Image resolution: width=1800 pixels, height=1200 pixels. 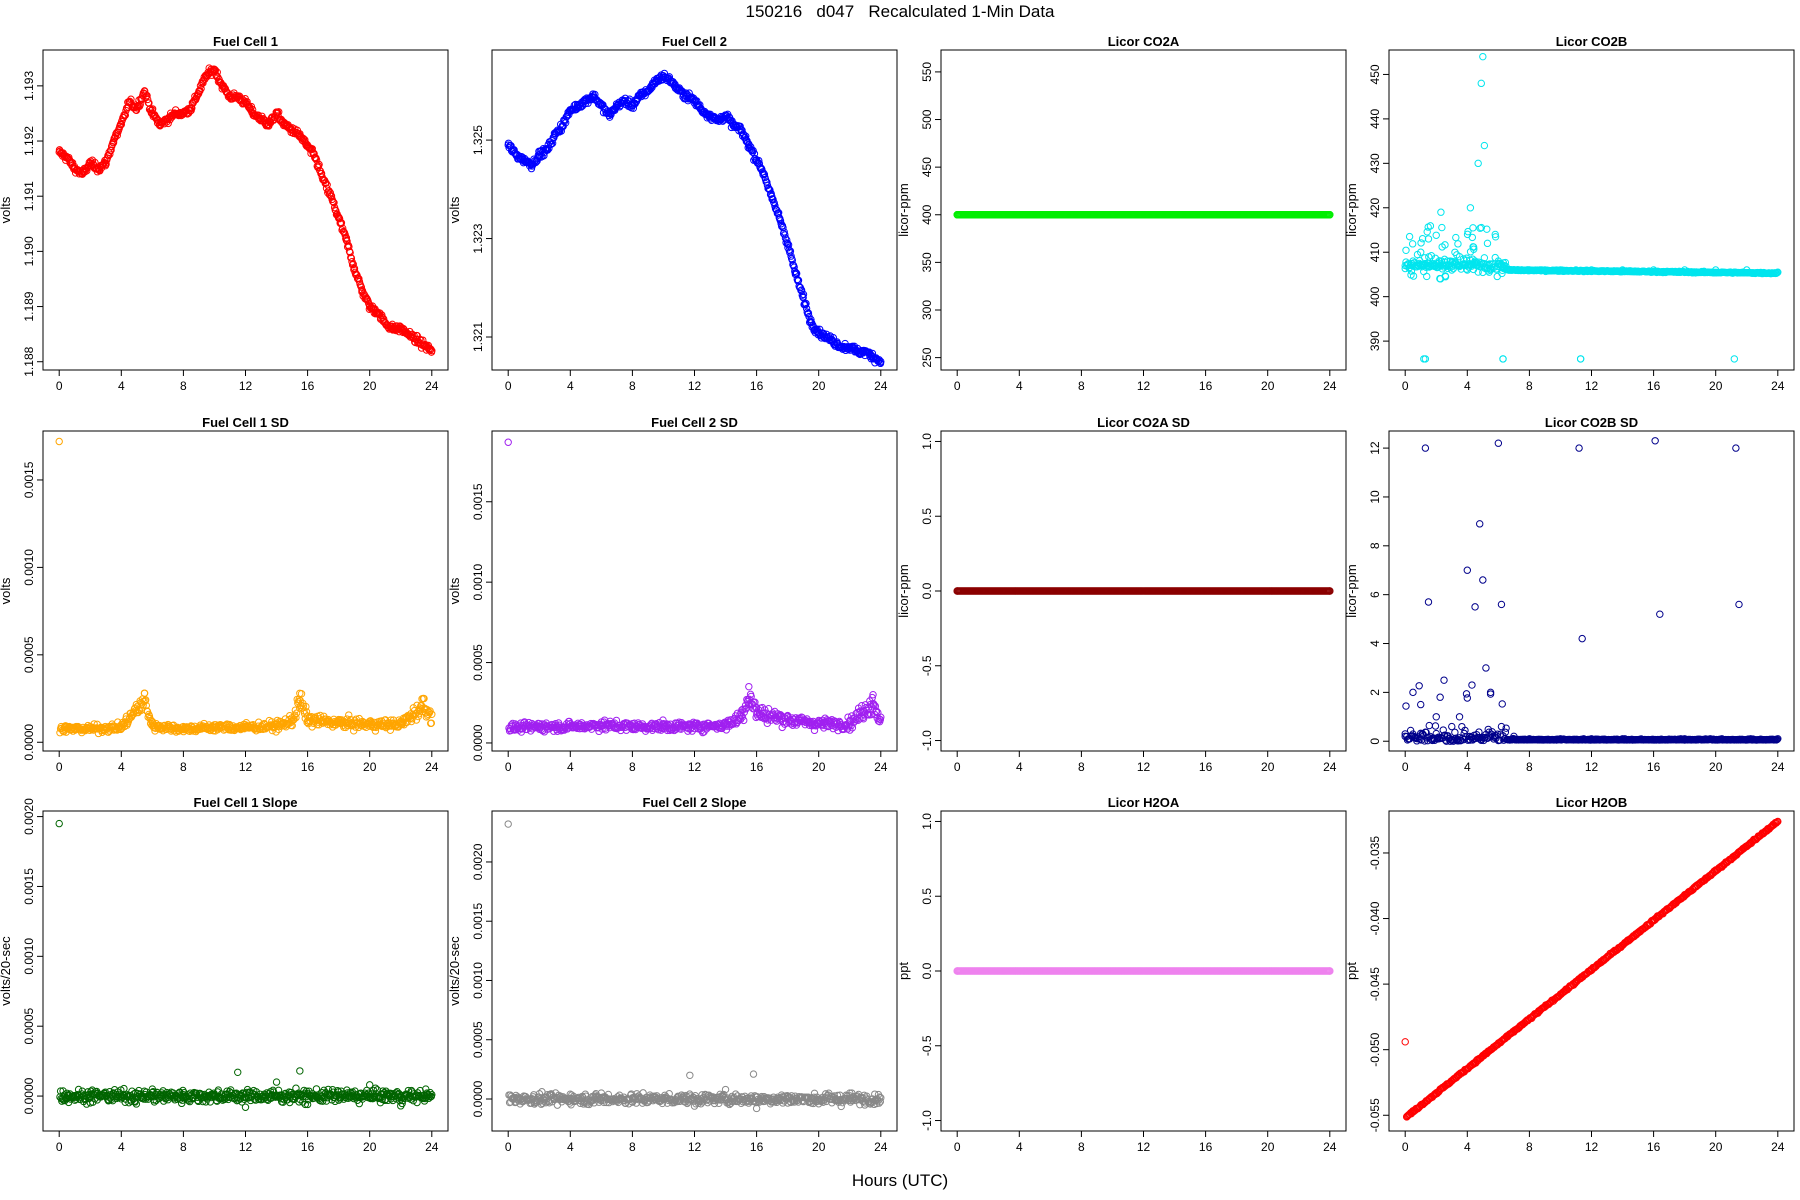 What do you see at coordinates (694, 41) in the screenshot?
I see `panel-title: Fuel Cell 2` at bounding box center [694, 41].